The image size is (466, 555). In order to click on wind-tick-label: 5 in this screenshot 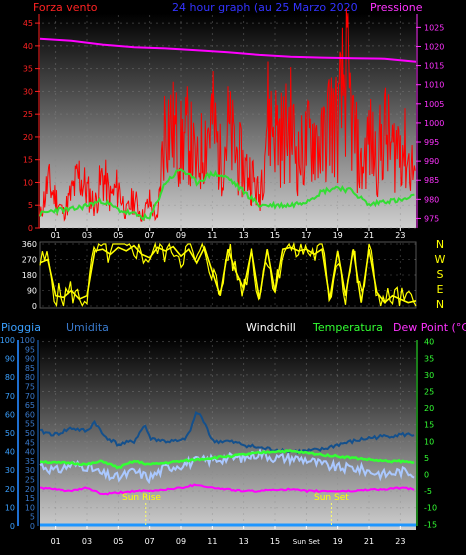, I will do `click(30, 205)`.